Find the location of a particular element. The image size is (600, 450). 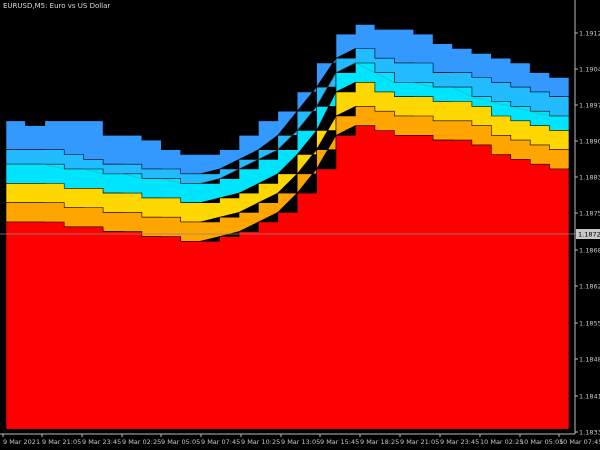

y-tick-label: 1.18620 is located at coordinates (589, 287).